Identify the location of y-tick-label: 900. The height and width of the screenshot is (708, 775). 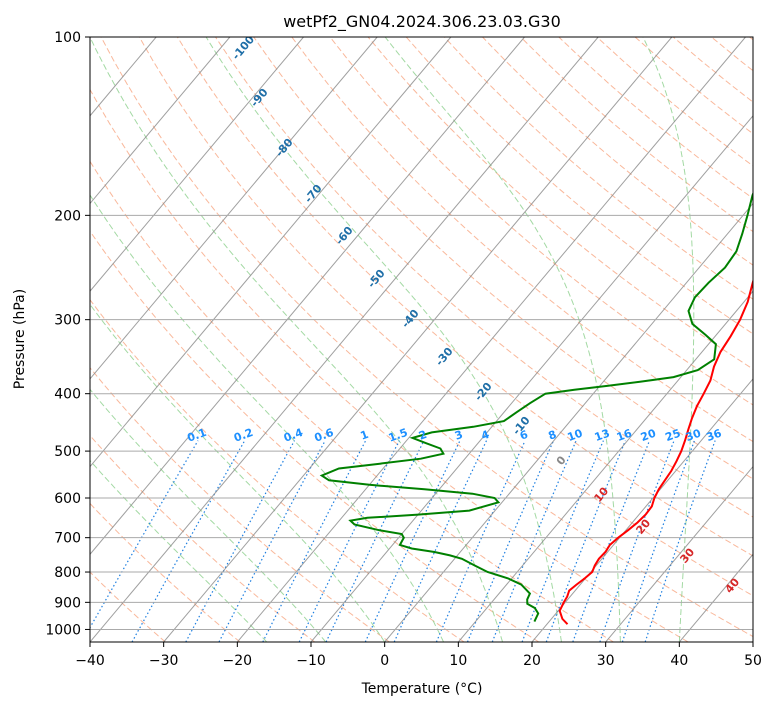
(67, 603).